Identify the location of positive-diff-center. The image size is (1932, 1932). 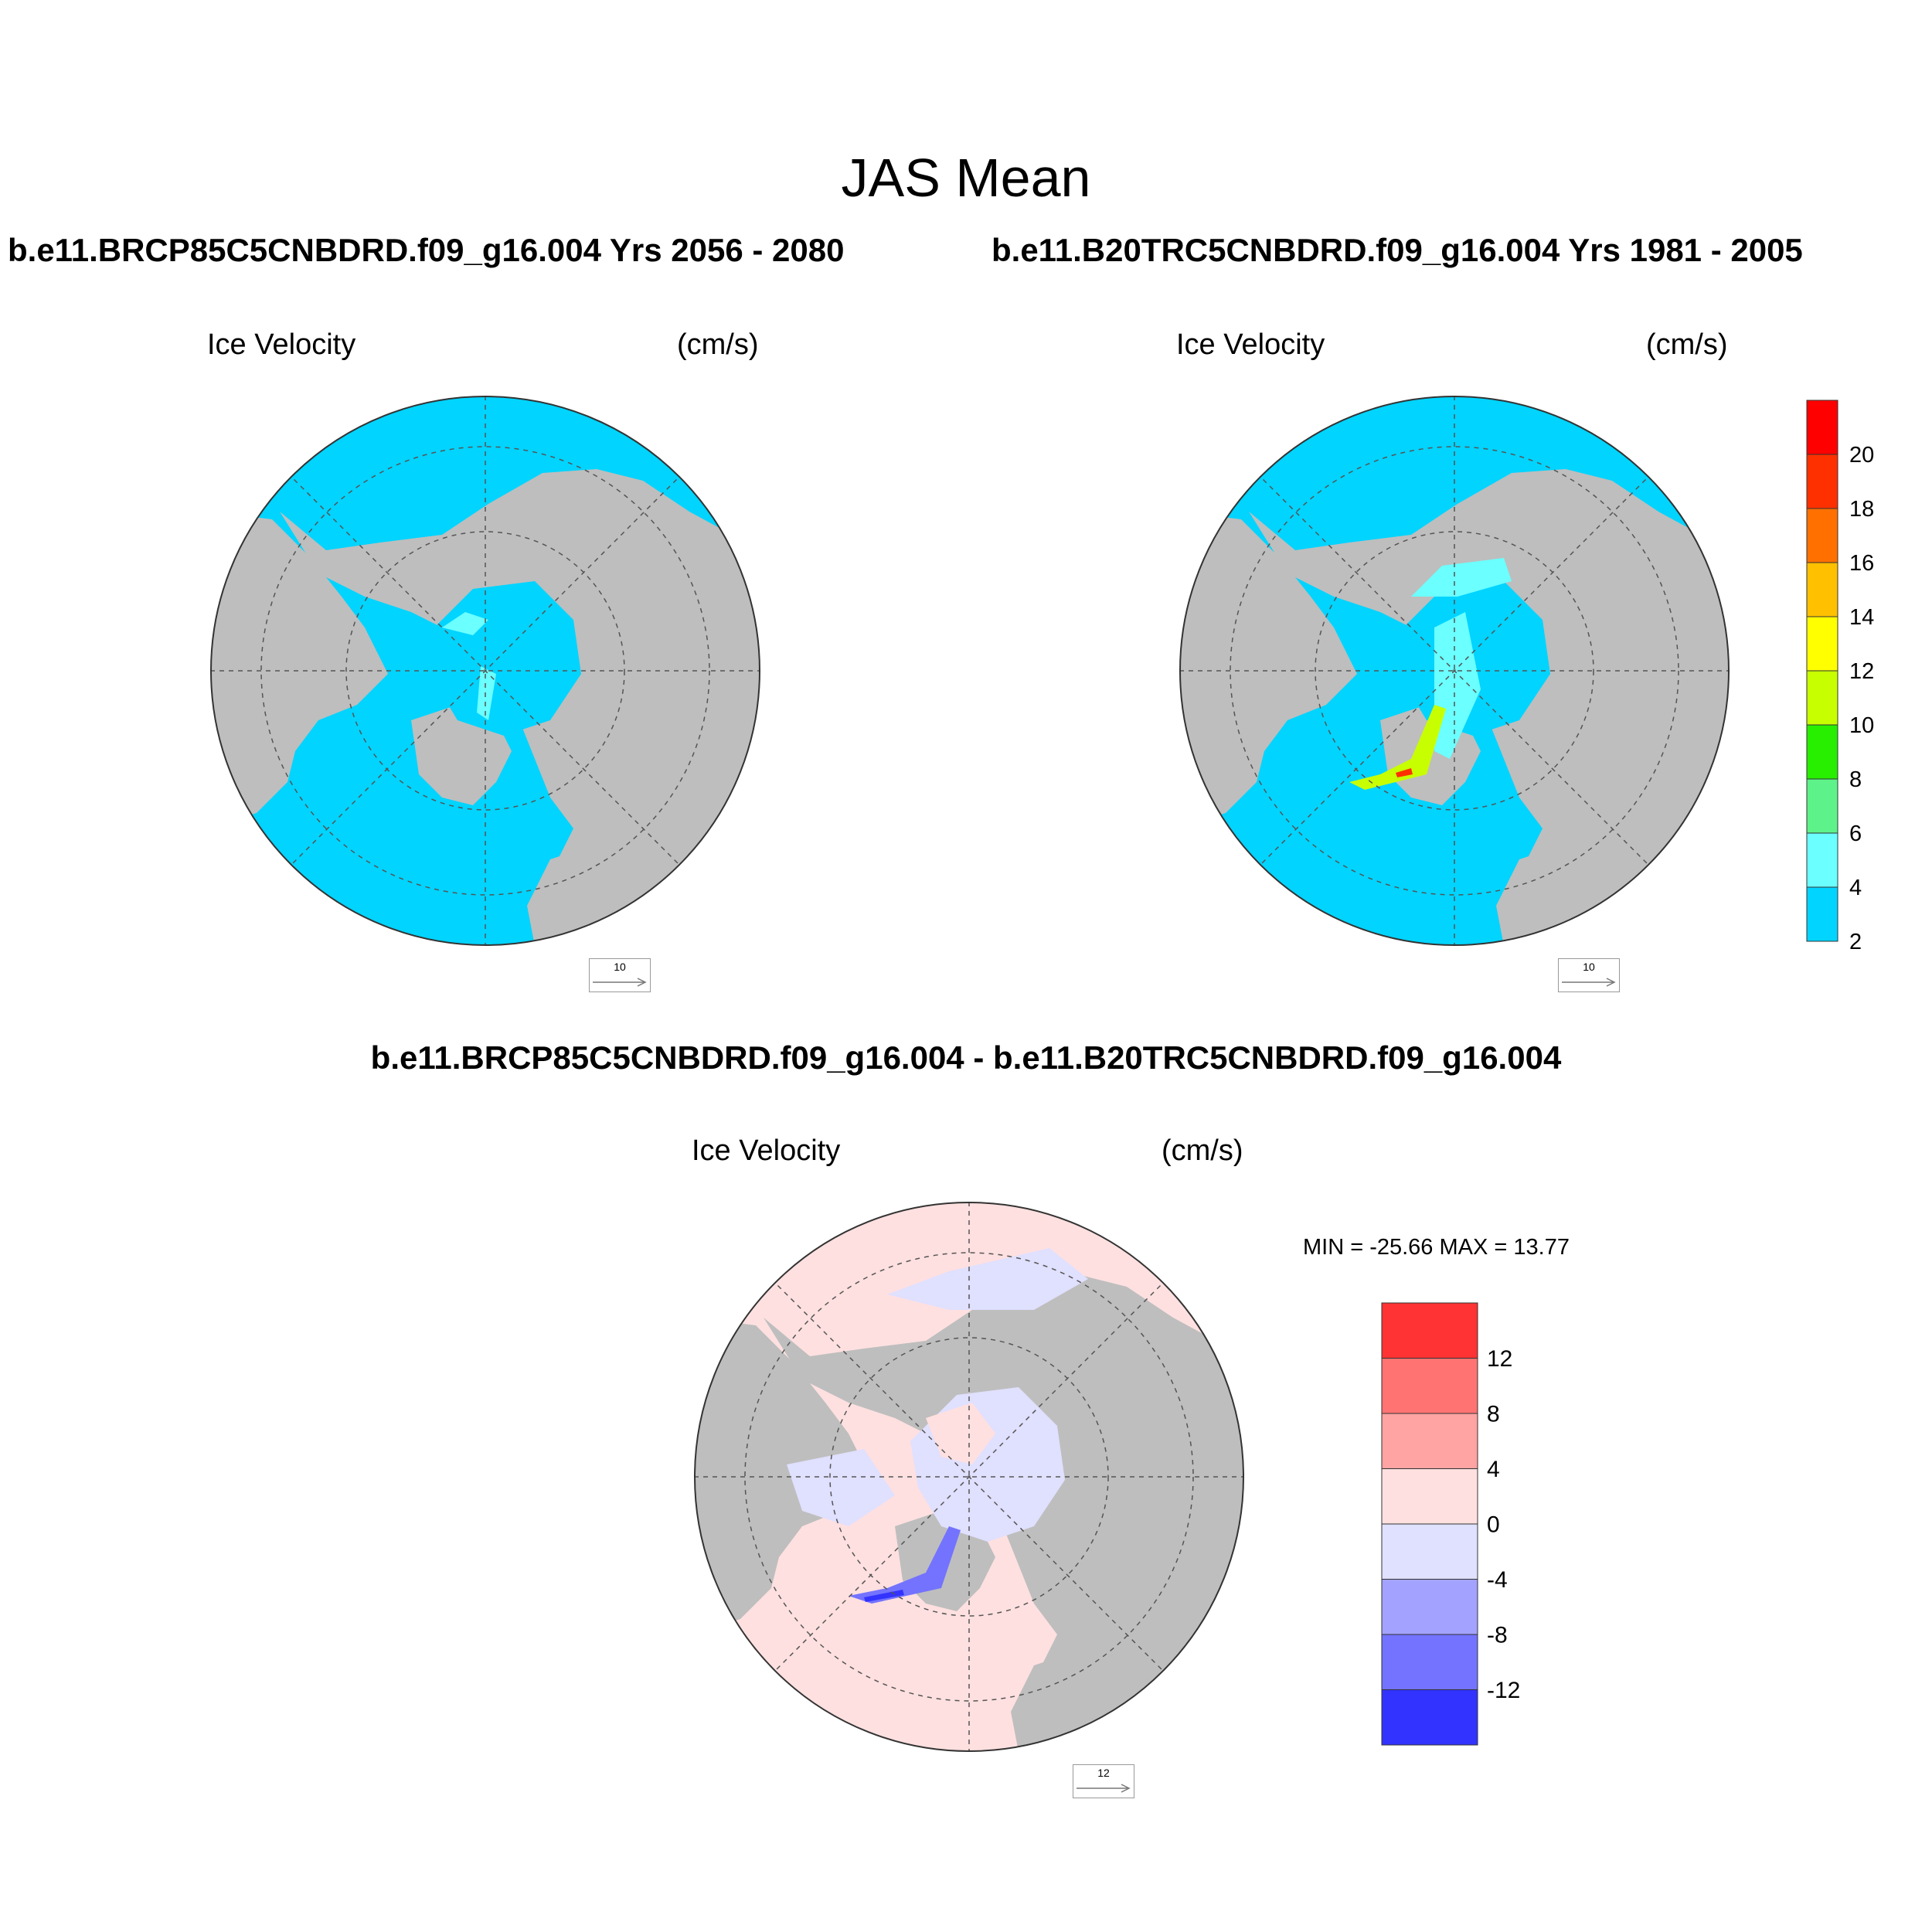
(961, 1433).